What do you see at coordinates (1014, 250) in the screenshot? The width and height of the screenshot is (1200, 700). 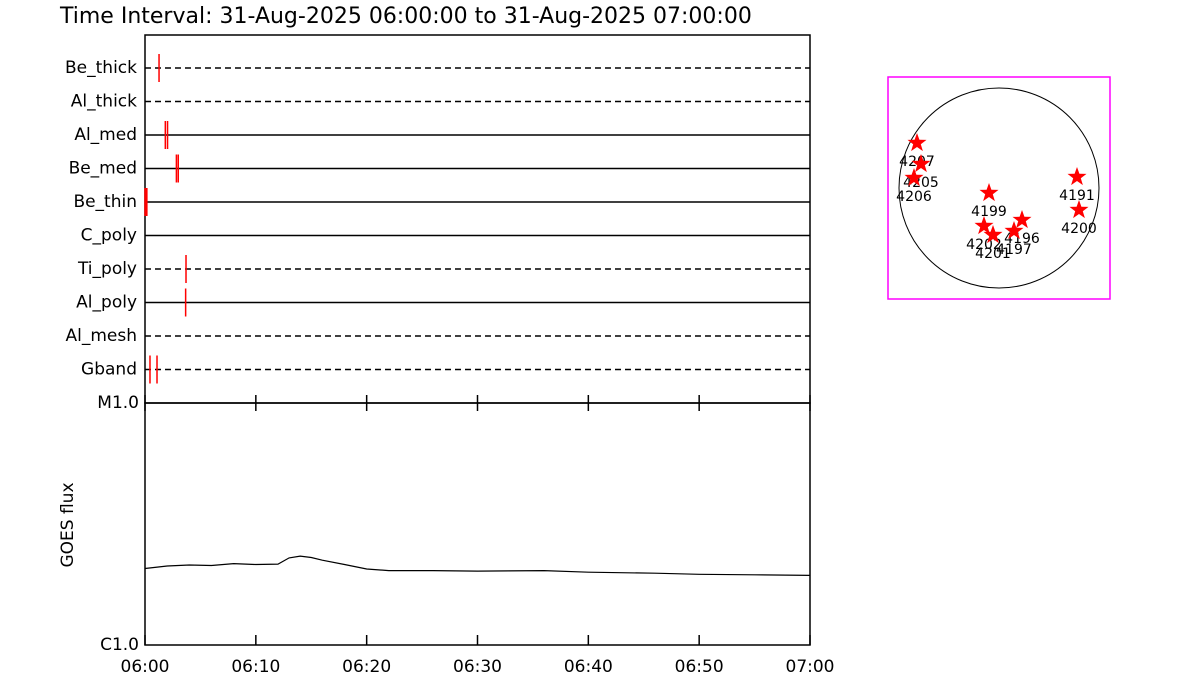 I see `region-label: 4197` at bounding box center [1014, 250].